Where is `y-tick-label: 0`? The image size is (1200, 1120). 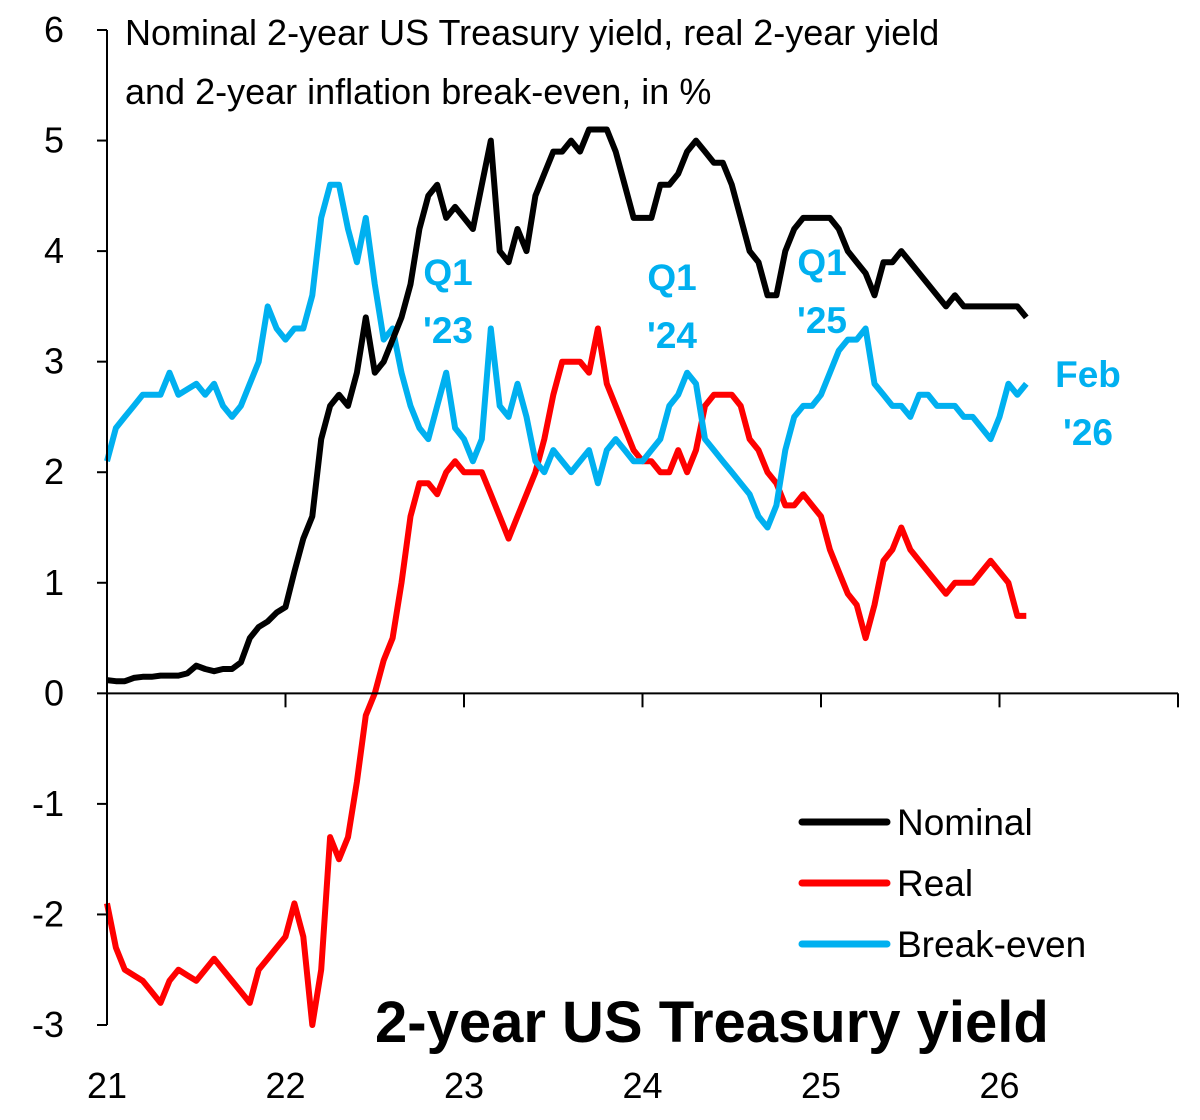 y-tick-label: 0 is located at coordinates (54, 692).